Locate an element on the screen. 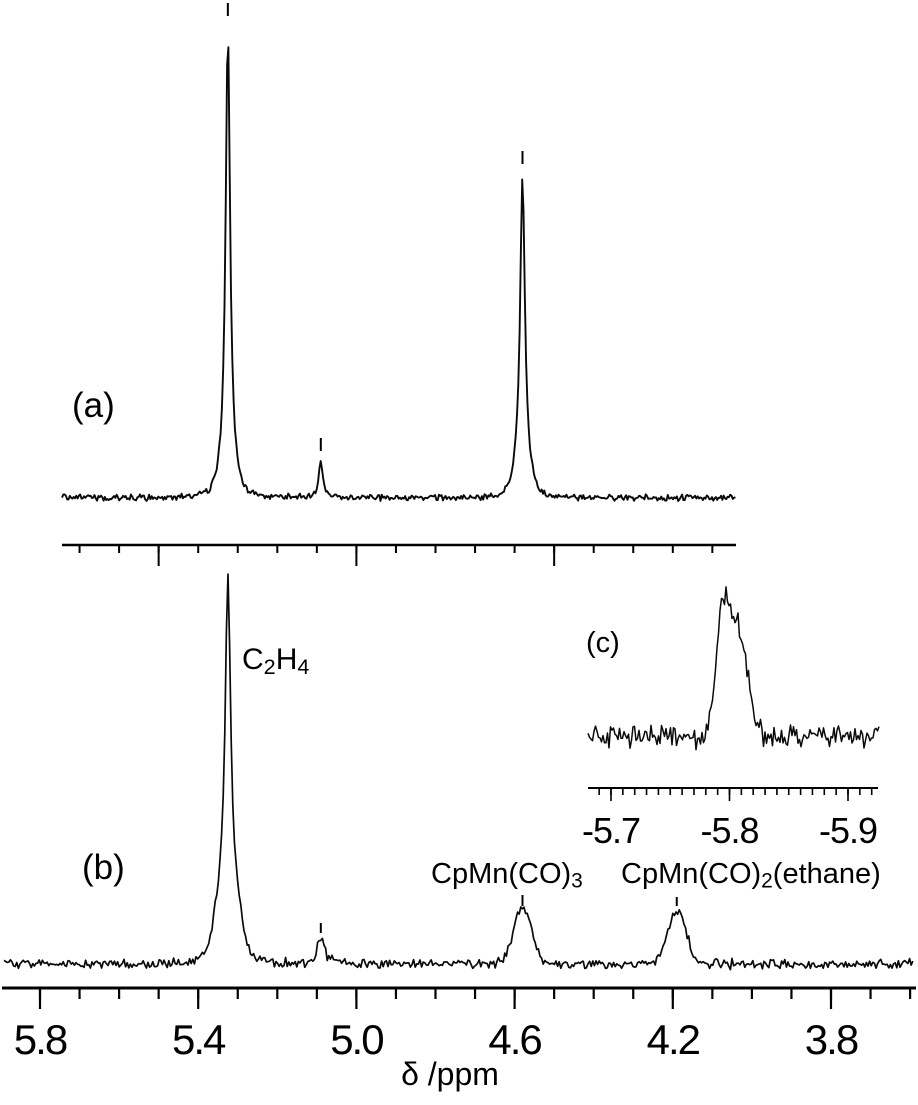 The height and width of the screenshot is (1105, 918). tick-label: 5.0 is located at coordinates (357, 1039).